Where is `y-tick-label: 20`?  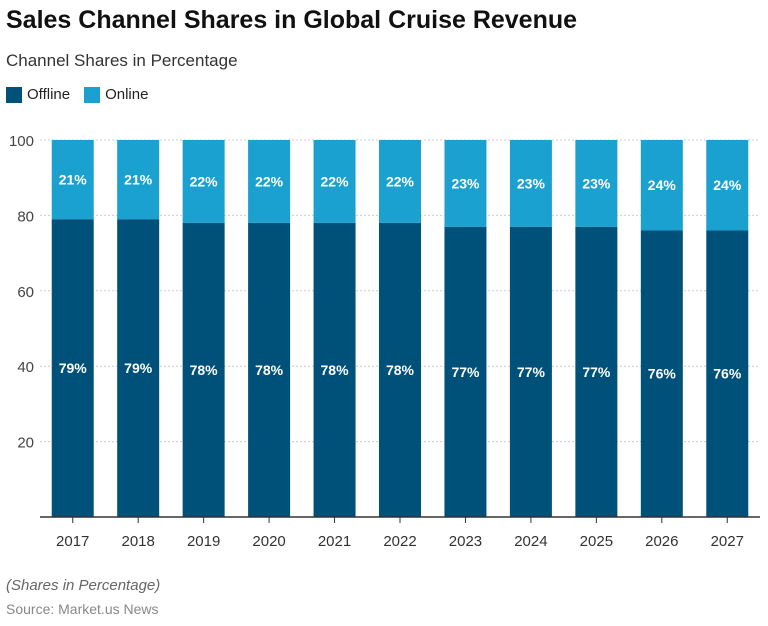 y-tick-label: 20 is located at coordinates (25, 443).